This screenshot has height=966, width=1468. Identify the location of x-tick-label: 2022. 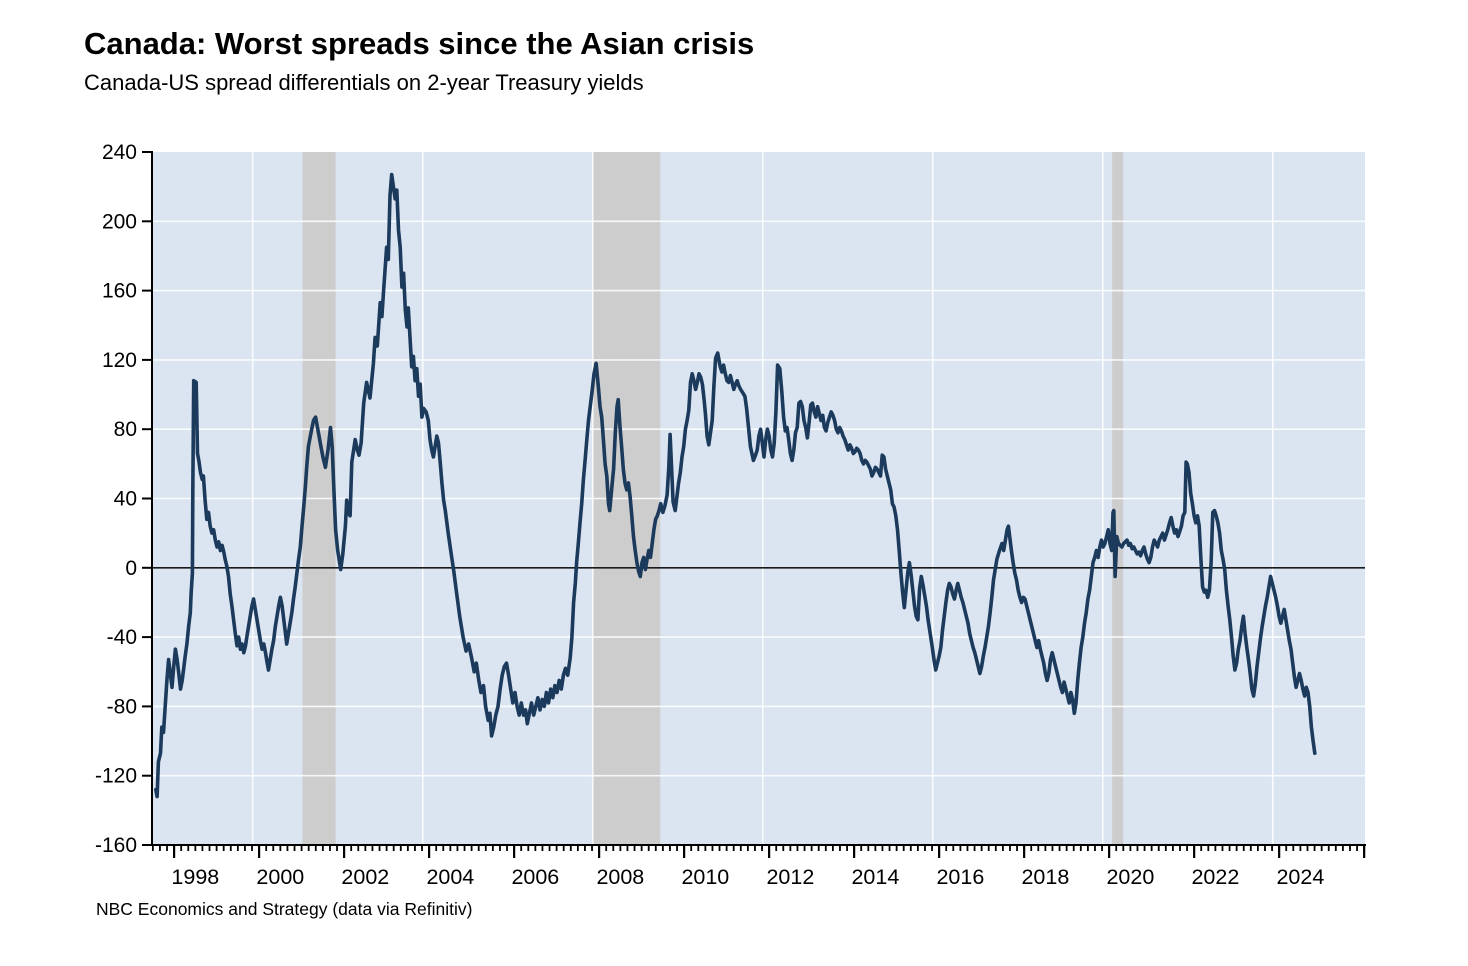
(1215, 877).